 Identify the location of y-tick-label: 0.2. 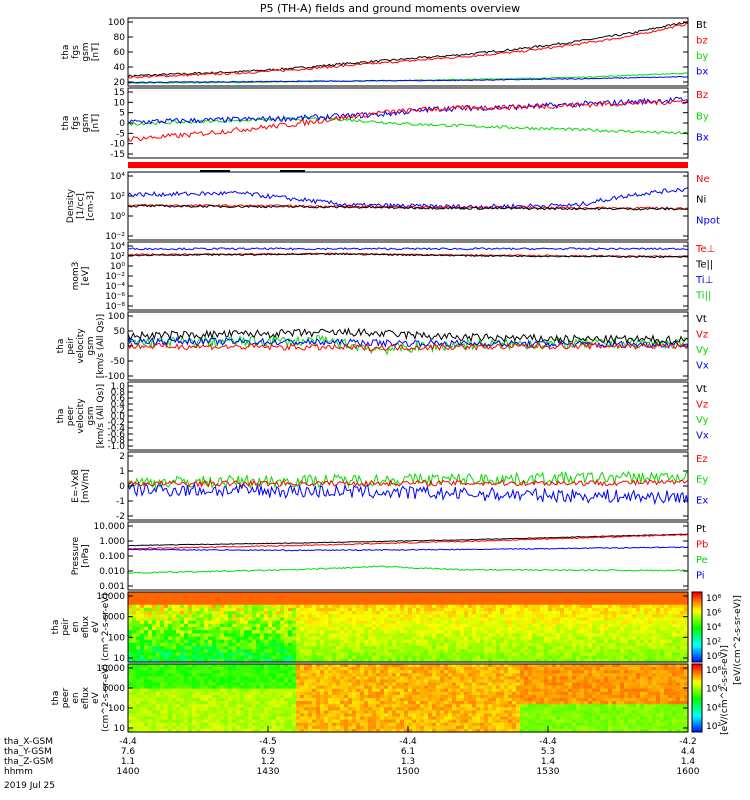
(118, 411).